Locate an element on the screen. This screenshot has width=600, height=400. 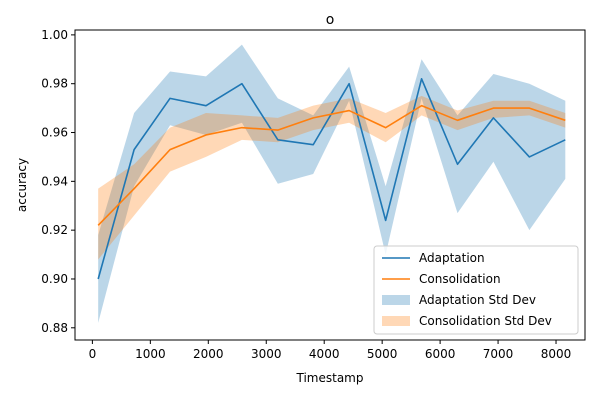
y-tick-label: 0.90 is located at coordinates (54, 279).